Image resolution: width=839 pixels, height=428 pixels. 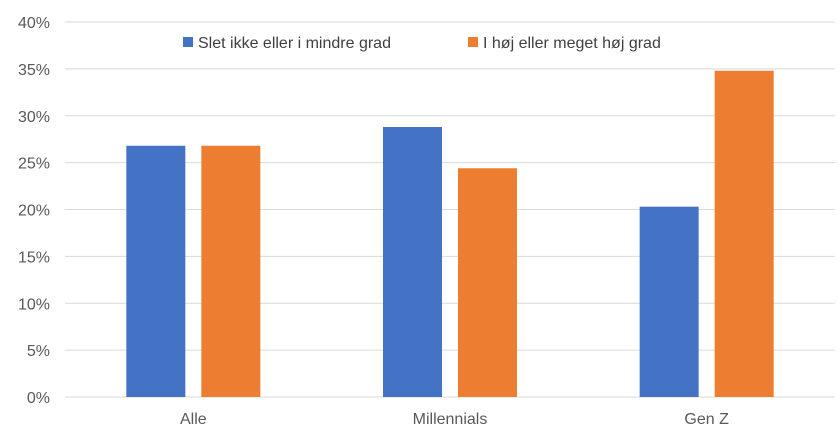 I want to click on y-tick-label: 5%, so click(x=38, y=351).